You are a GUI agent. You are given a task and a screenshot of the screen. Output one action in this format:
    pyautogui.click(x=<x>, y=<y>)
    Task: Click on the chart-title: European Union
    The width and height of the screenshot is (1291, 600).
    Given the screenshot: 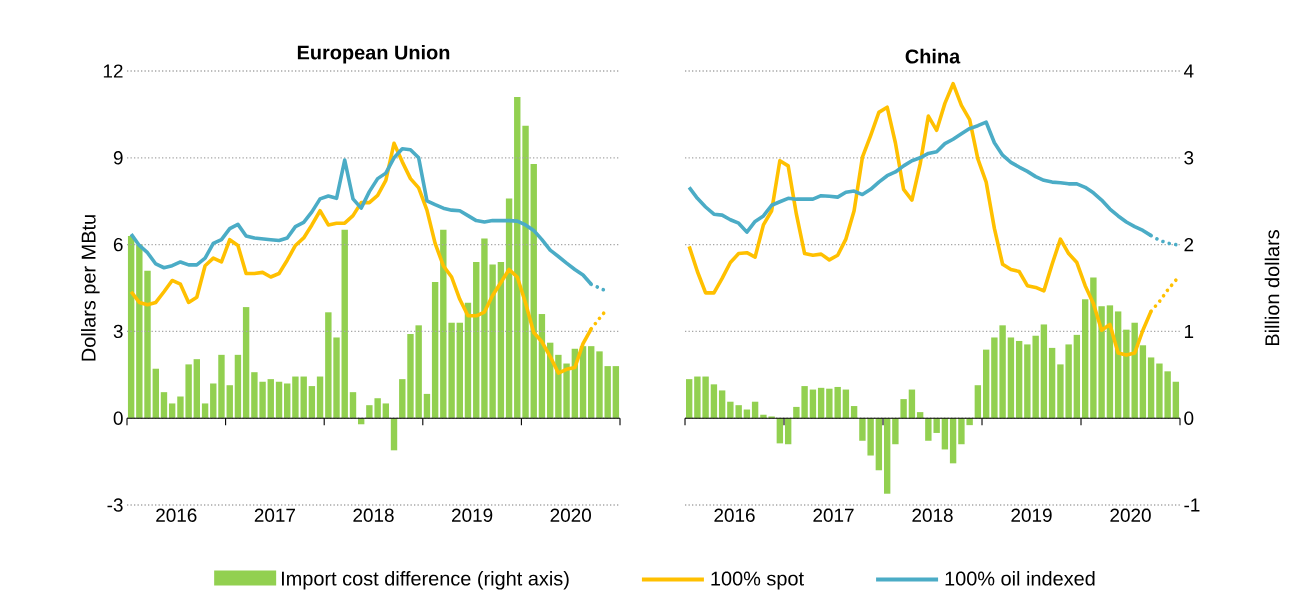 What is the action you would take?
    pyautogui.click(x=373, y=54)
    